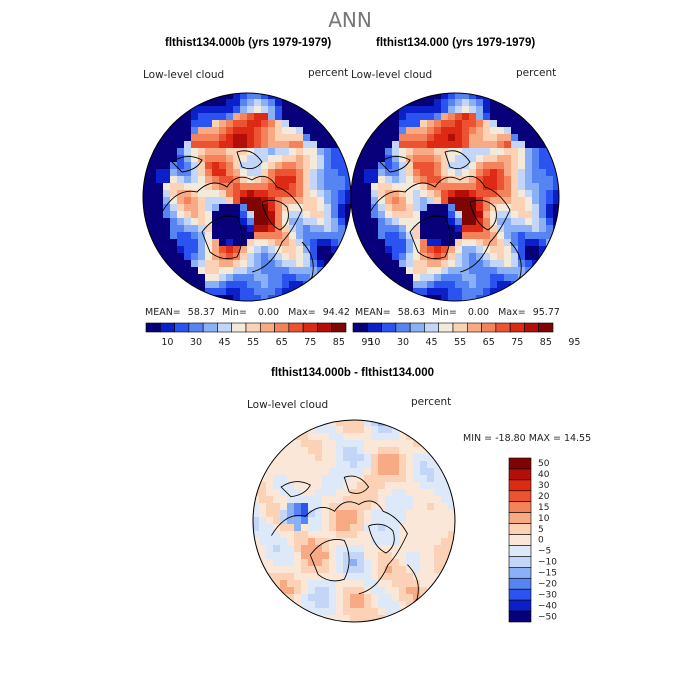  Describe the element at coordinates (520, 573) in the screenshot. I see `panel3-colorbar-bin` at that location.